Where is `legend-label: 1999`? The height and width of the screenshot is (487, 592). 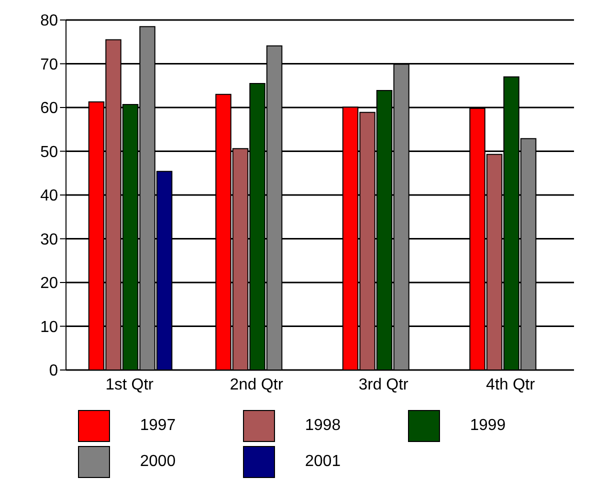 legend-label: 1999 is located at coordinates (488, 426).